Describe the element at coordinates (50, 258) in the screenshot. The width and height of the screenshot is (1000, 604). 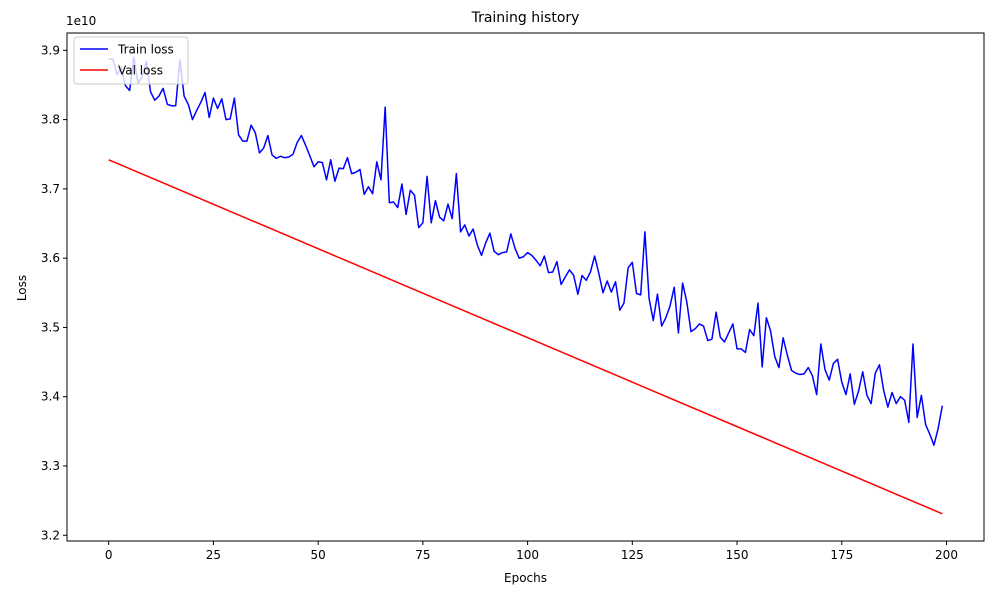
I see `y-tick-label: 3.6` at that location.